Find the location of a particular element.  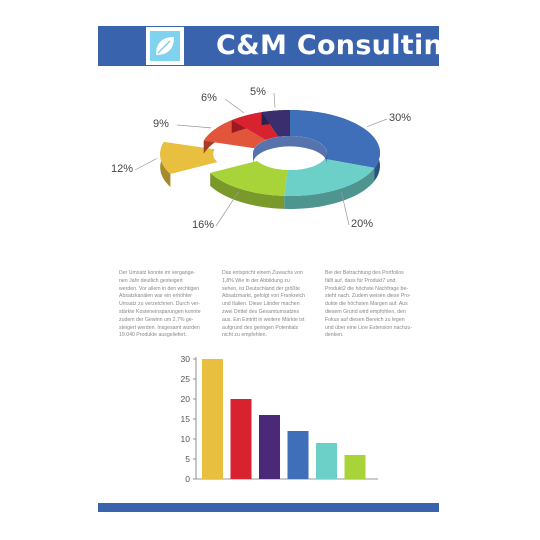

pie-label: 20% is located at coordinates (362, 224).